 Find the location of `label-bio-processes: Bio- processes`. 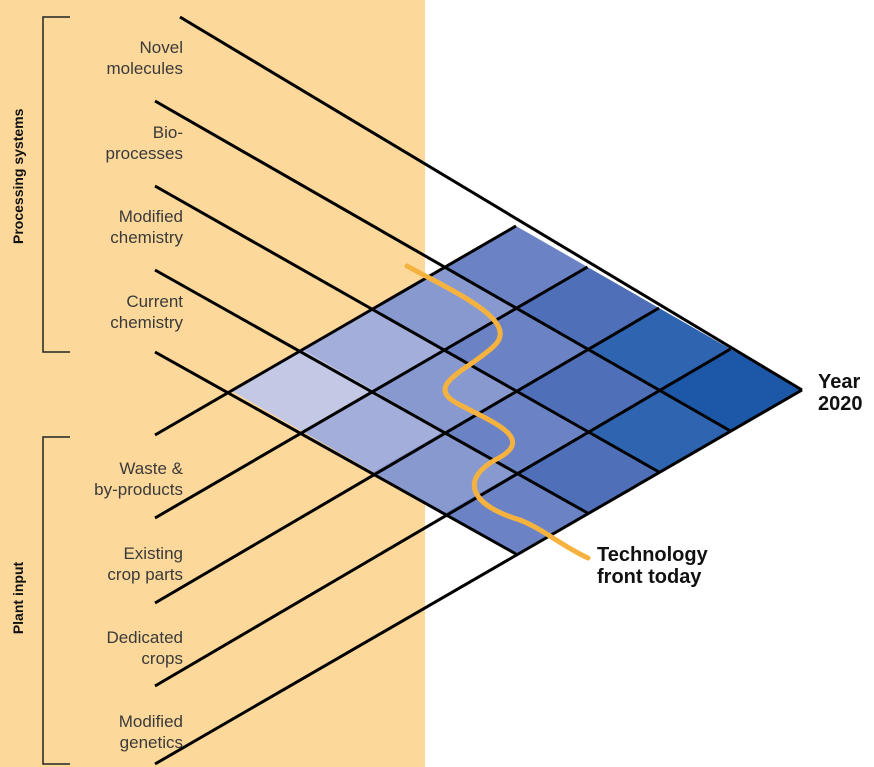

label-bio-processes: Bio- processes is located at coordinates (144, 143).